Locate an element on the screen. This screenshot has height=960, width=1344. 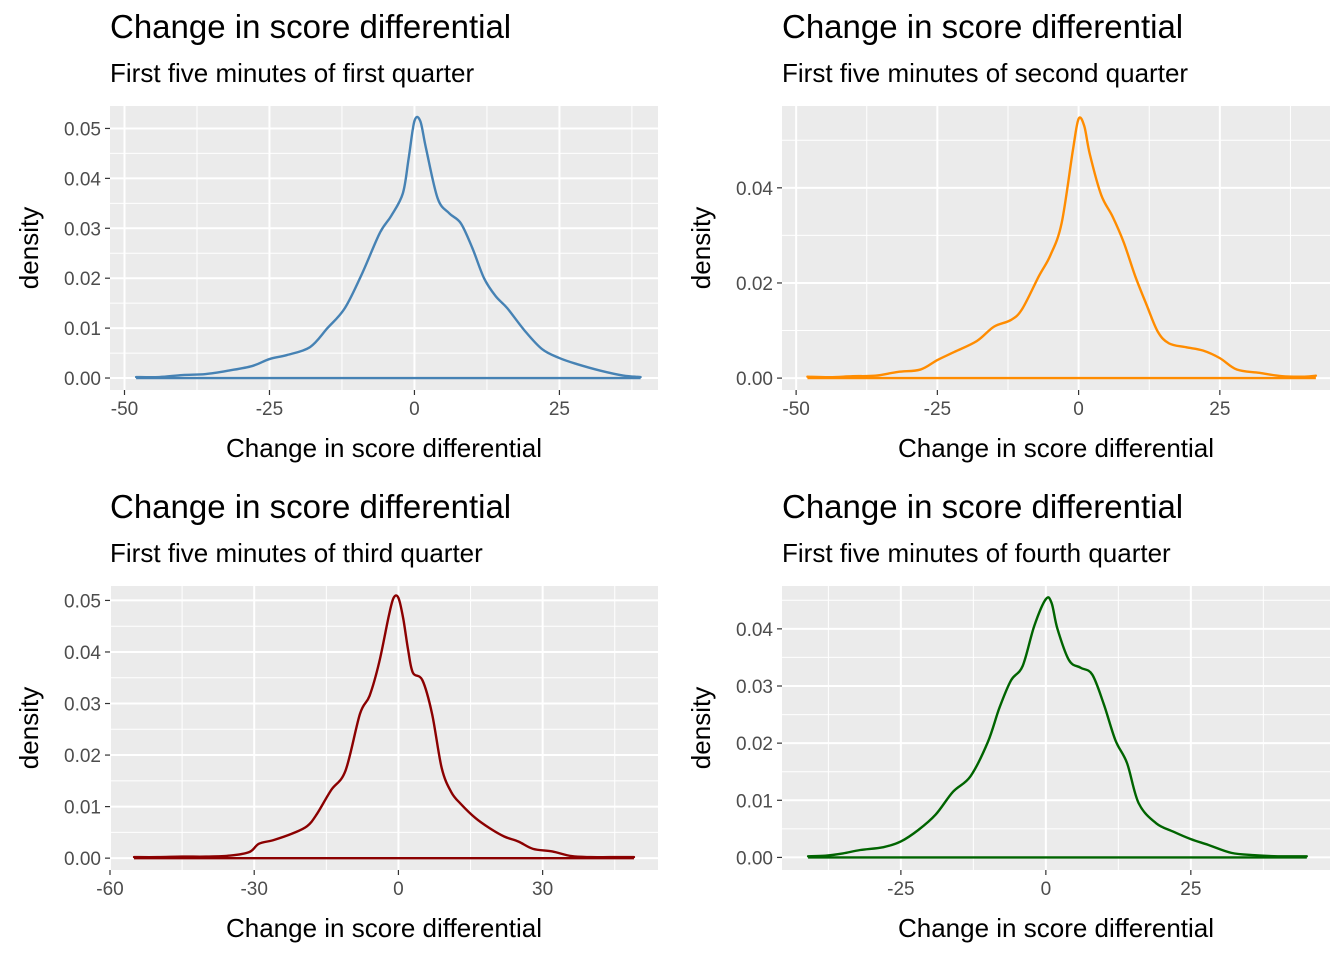
chart-subtitle: First five minutes of second quarter is located at coordinates (985, 73).